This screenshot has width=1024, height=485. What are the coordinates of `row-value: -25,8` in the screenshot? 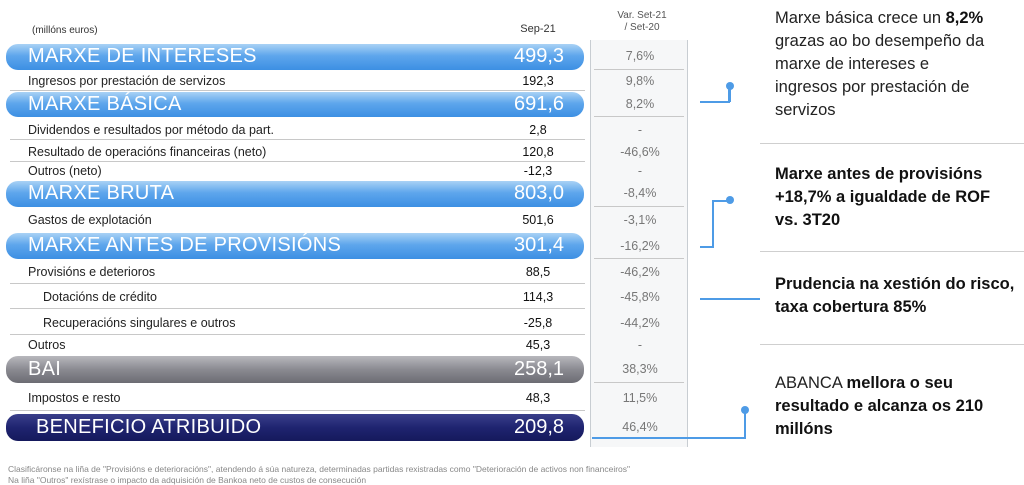 It's located at (538, 323).